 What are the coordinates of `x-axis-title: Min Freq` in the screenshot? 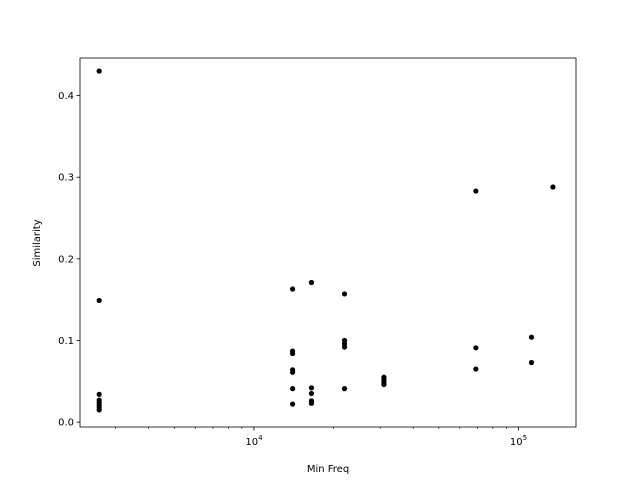 It's located at (328, 469).